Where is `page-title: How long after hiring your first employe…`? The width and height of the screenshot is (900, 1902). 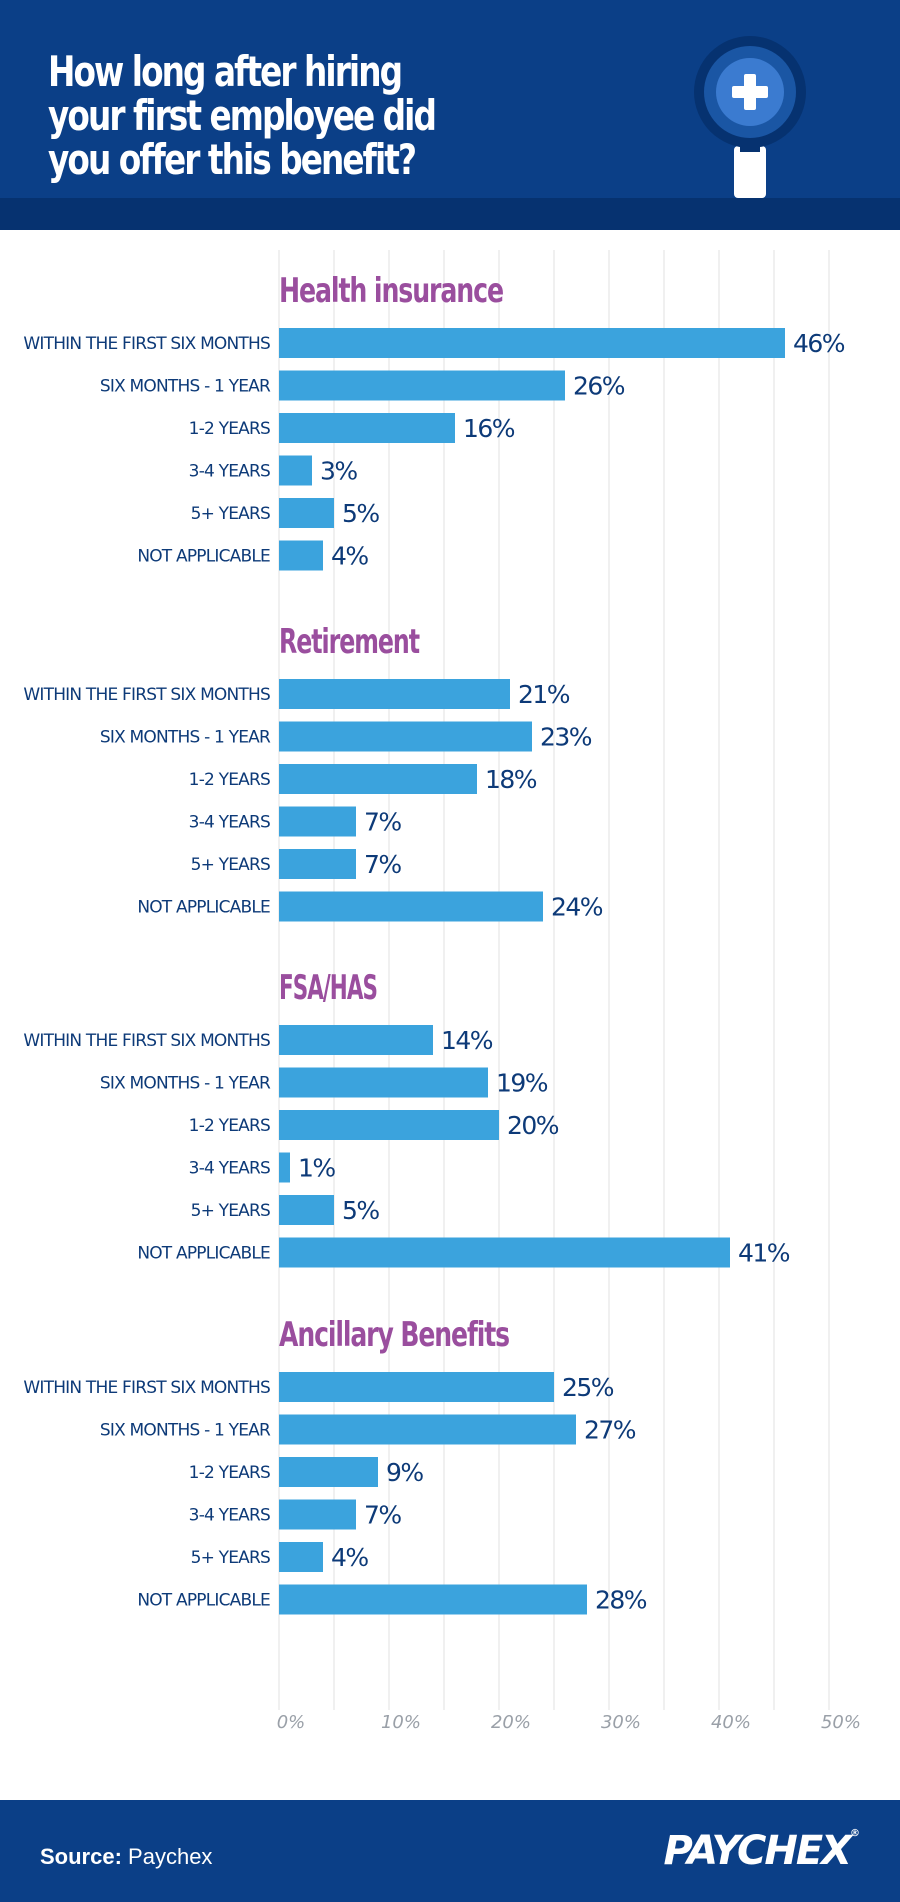 page-title: How long after hiring your first employe… is located at coordinates (242, 115).